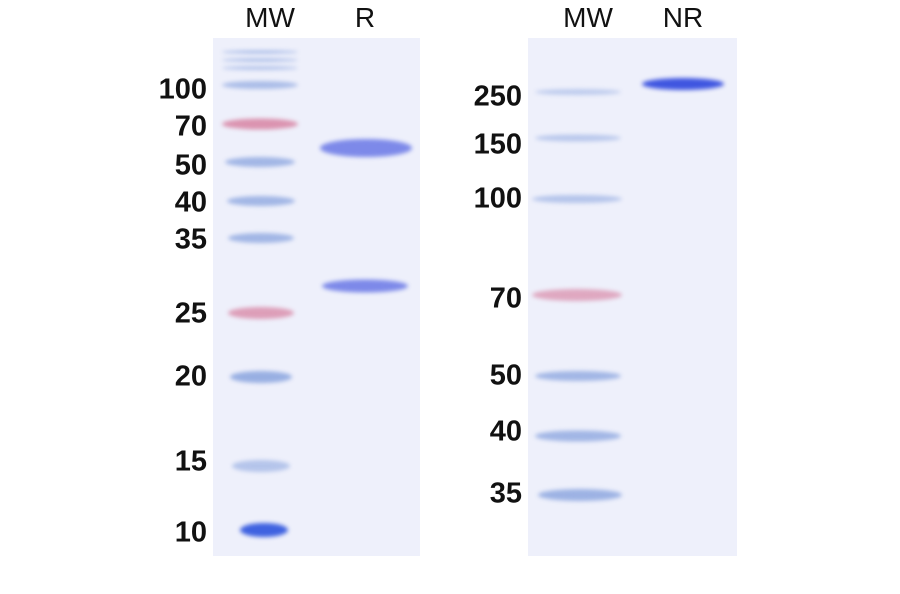 Image resolution: width=900 pixels, height=594 pixels. What do you see at coordinates (497, 144) in the screenshot?
I see `mw-label: 150` at bounding box center [497, 144].